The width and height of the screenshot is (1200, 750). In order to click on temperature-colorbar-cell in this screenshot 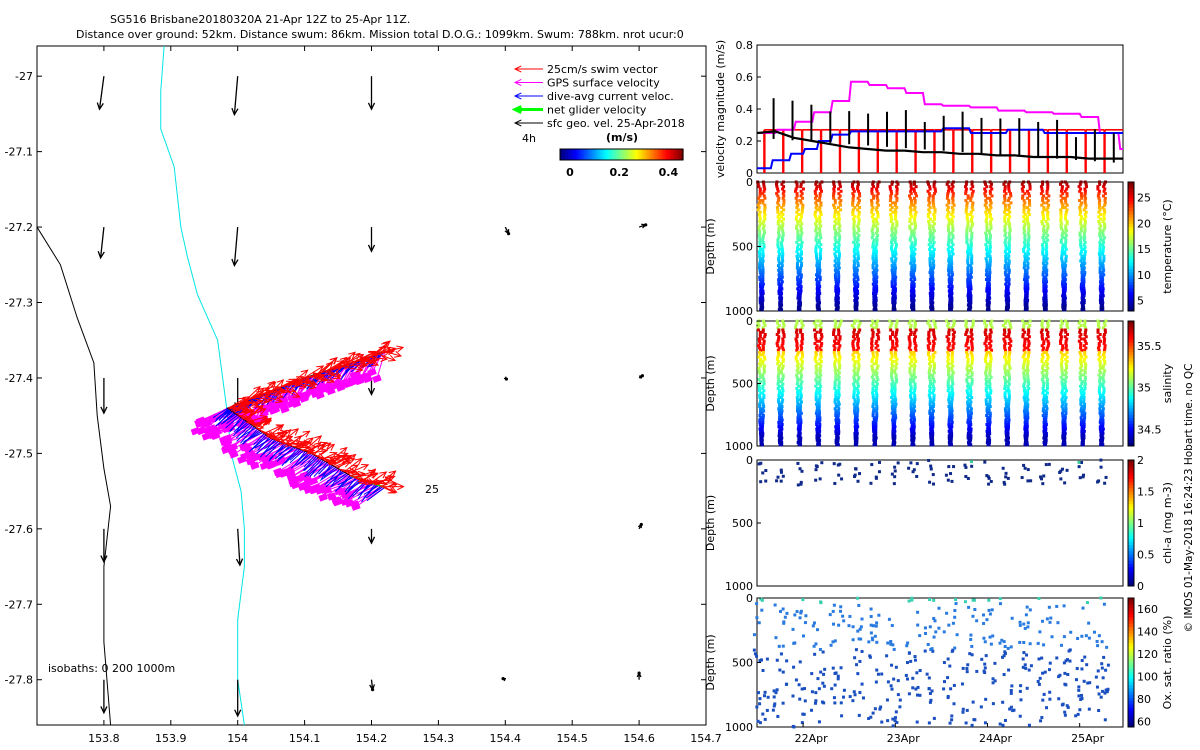, I will do `click(1131, 258)`.